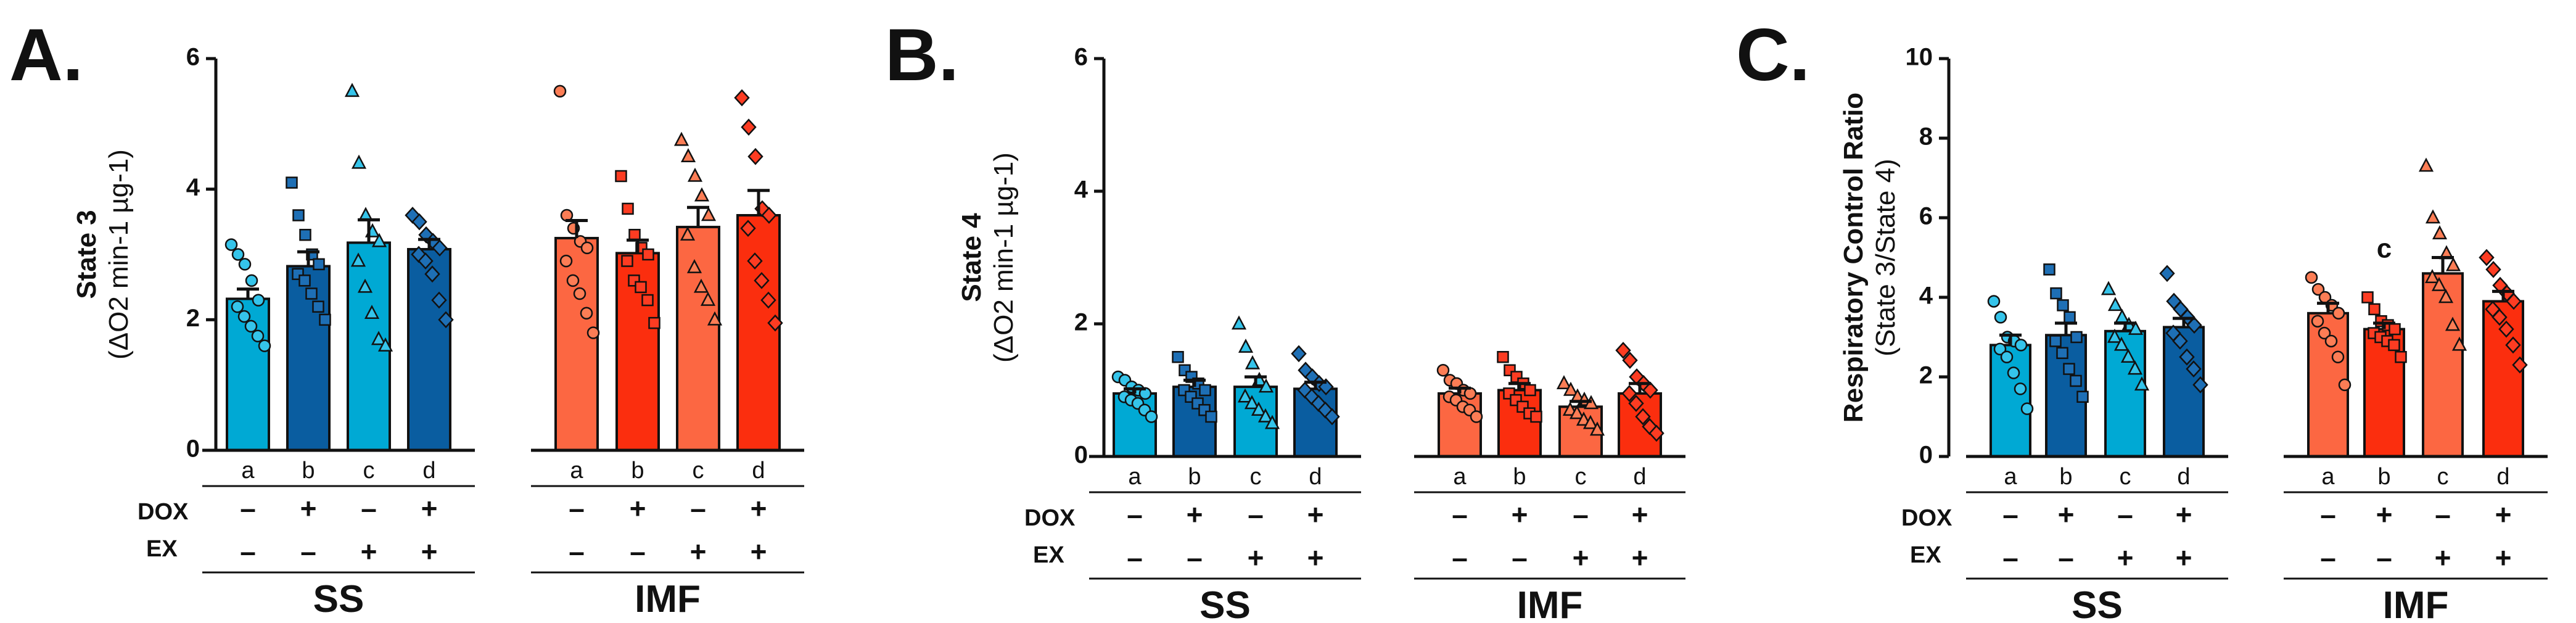 This screenshot has height=623, width=2576. Describe the element at coordinates (2184, 514) in the screenshot. I see `panel-c-ss-dox-sign: +` at that location.